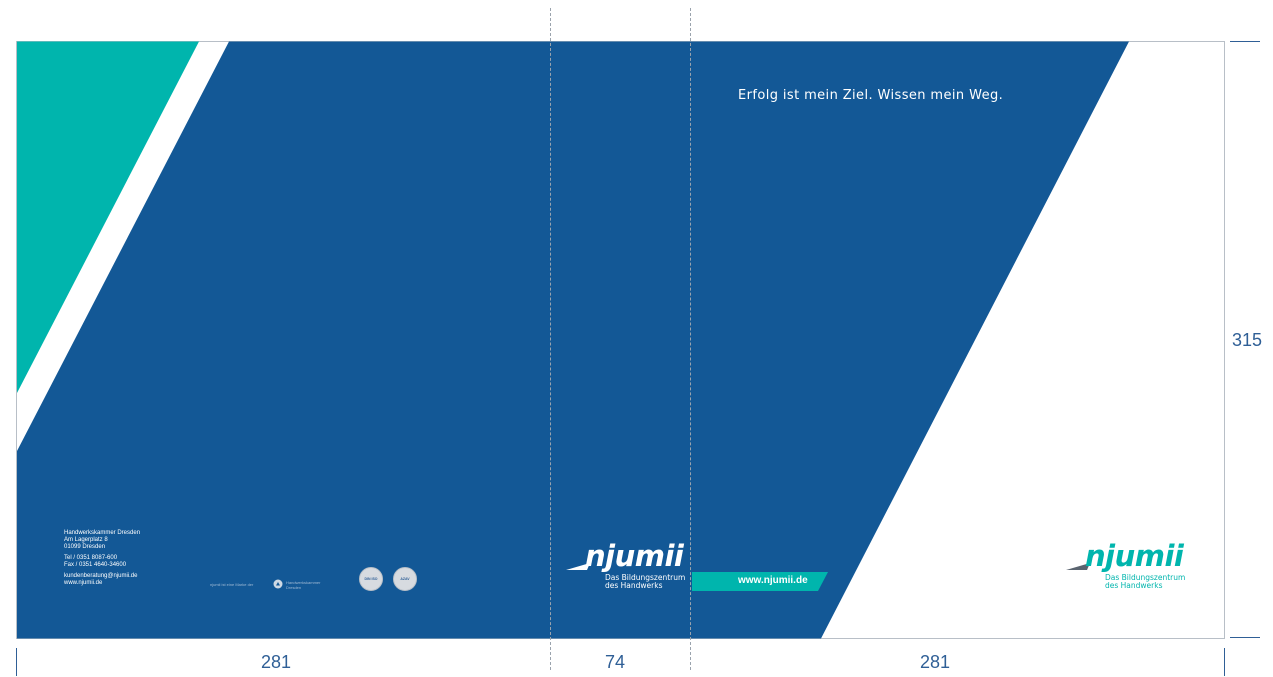 Image resolution: width=1273 pixels, height=677 pixels. I want to click on seal-din-iso: DIN ISO, so click(371, 579).